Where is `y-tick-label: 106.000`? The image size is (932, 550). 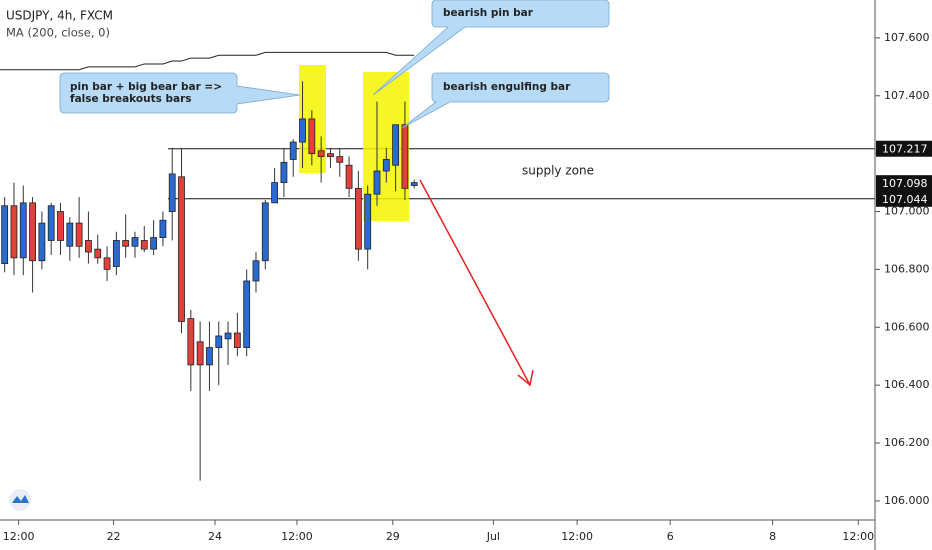
y-tick-label: 106.000 is located at coordinates (907, 500).